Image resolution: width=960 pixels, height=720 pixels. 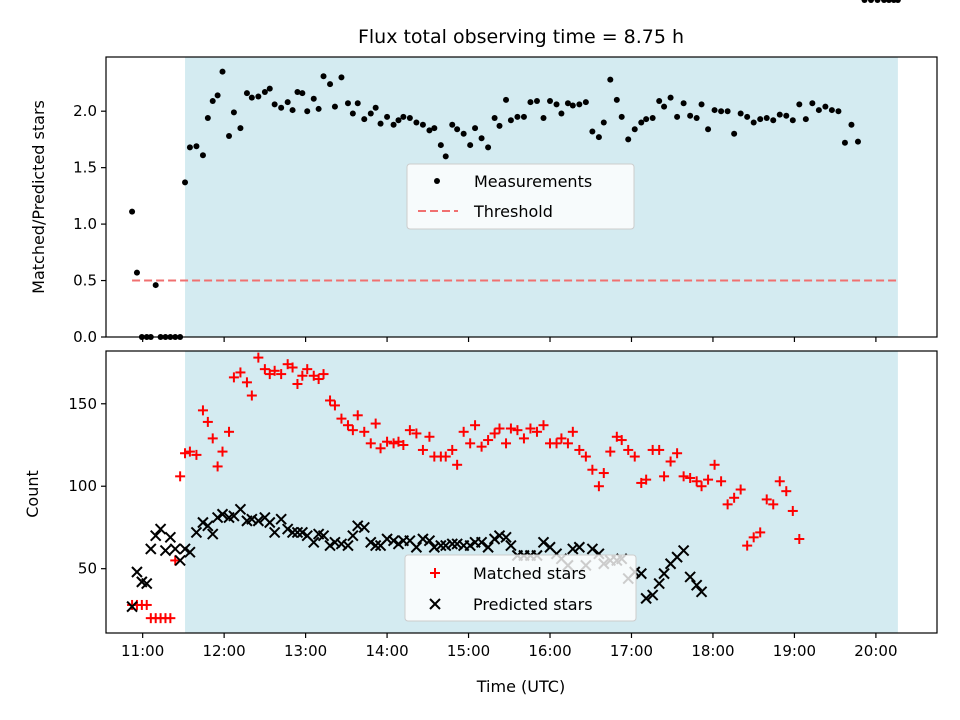 What do you see at coordinates (875, 651) in the screenshot?
I see `x-tick-label: 20:00` at bounding box center [875, 651].